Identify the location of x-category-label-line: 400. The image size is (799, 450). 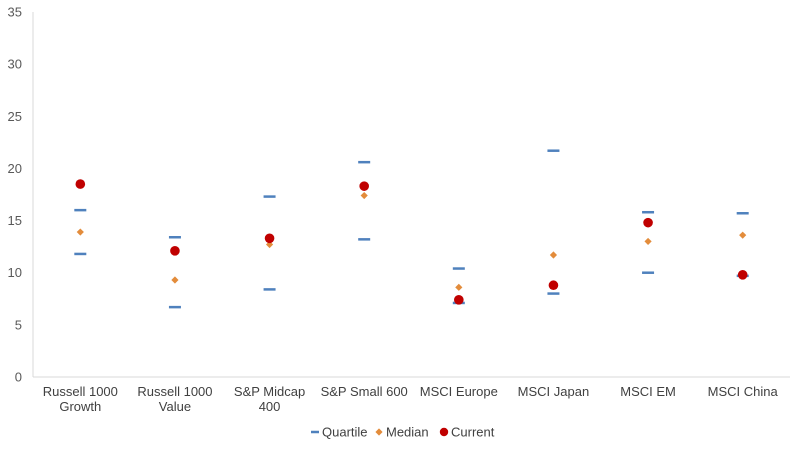
(270, 406).